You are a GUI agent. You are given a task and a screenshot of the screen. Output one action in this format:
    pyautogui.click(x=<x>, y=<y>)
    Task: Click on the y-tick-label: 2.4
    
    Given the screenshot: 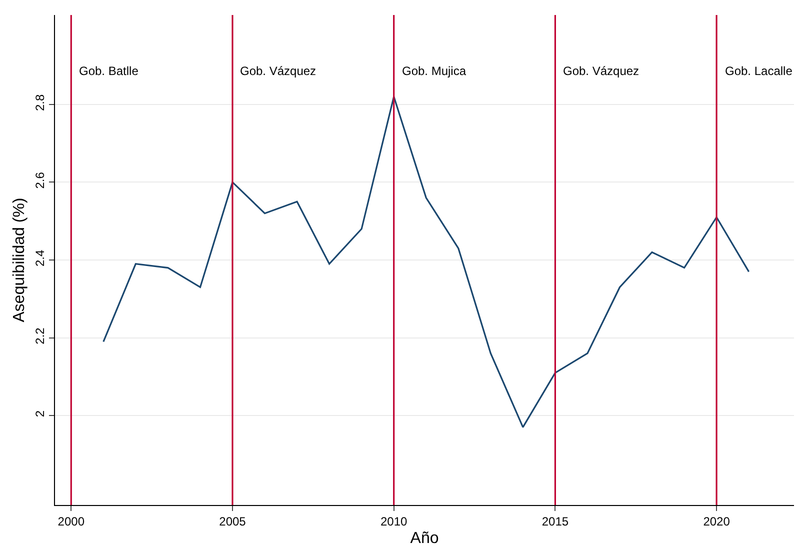 What is the action you would take?
    pyautogui.click(x=40, y=258)
    